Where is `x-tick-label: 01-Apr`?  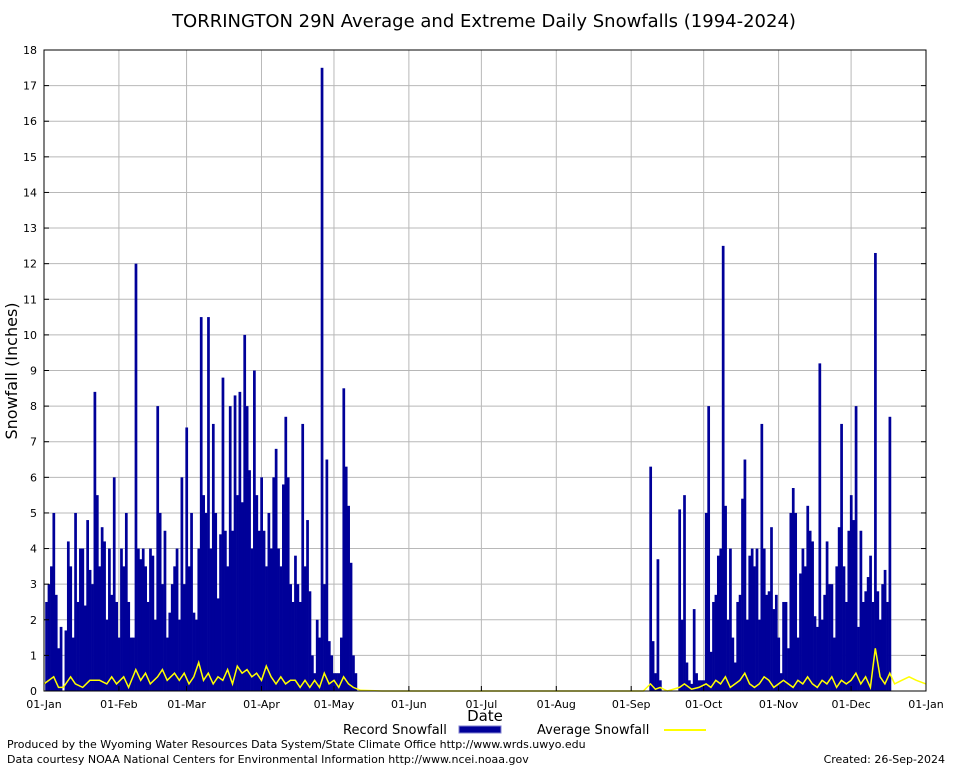
x-tick-label: 01-Apr is located at coordinates (261, 704).